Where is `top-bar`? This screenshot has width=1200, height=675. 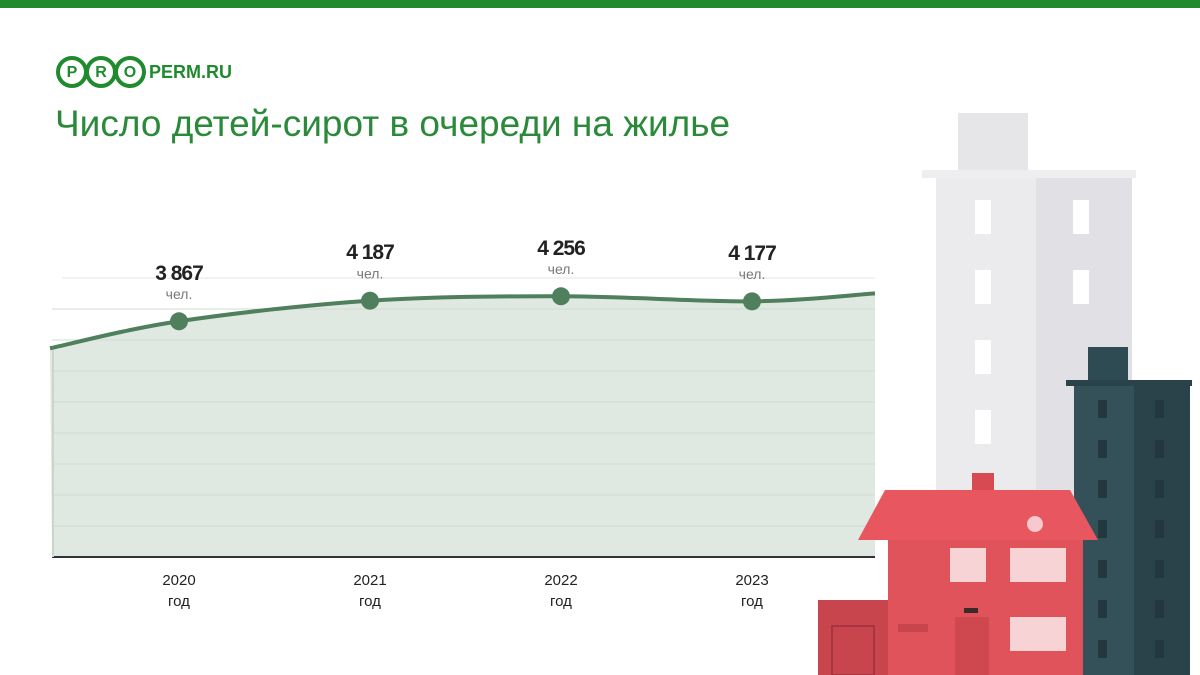
top-bar is located at coordinates (600, 4).